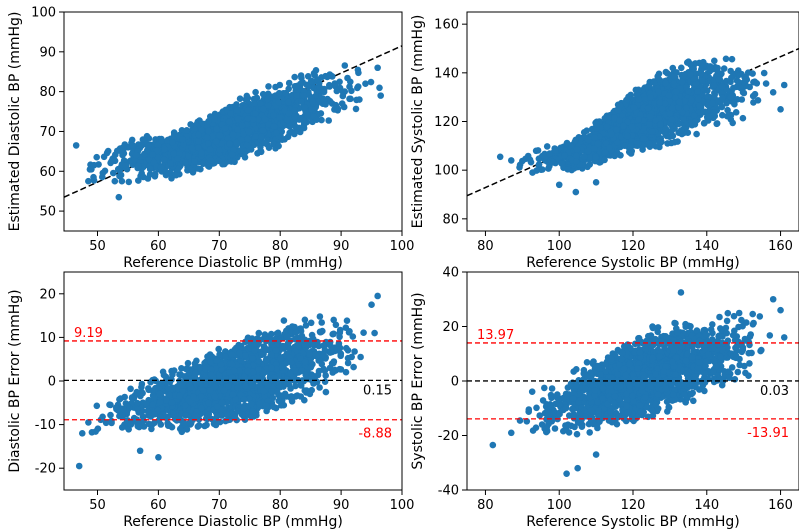 The height and width of the screenshot is (531, 799). I want to click on y-axis-label: Estimated Systolic BP (mmHg), so click(418, 122).